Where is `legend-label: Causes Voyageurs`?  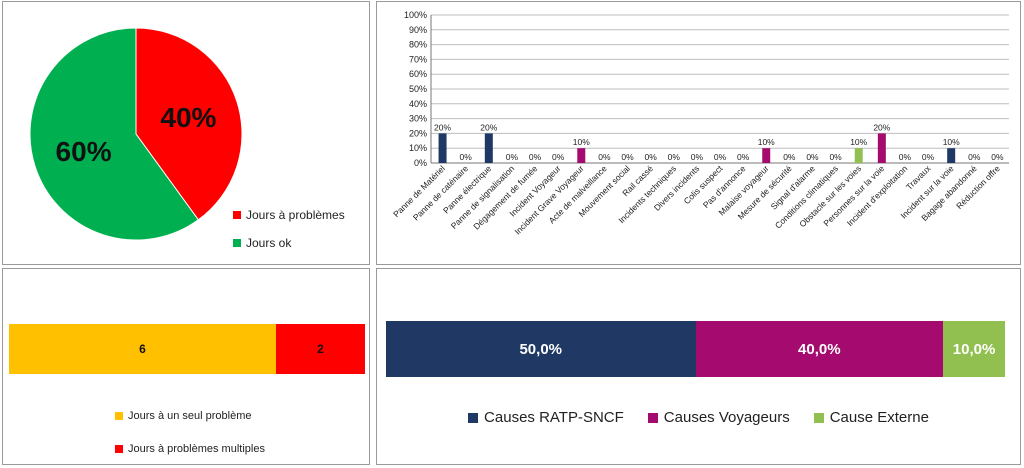
legend-label: Causes Voyageurs is located at coordinates (726, 417).